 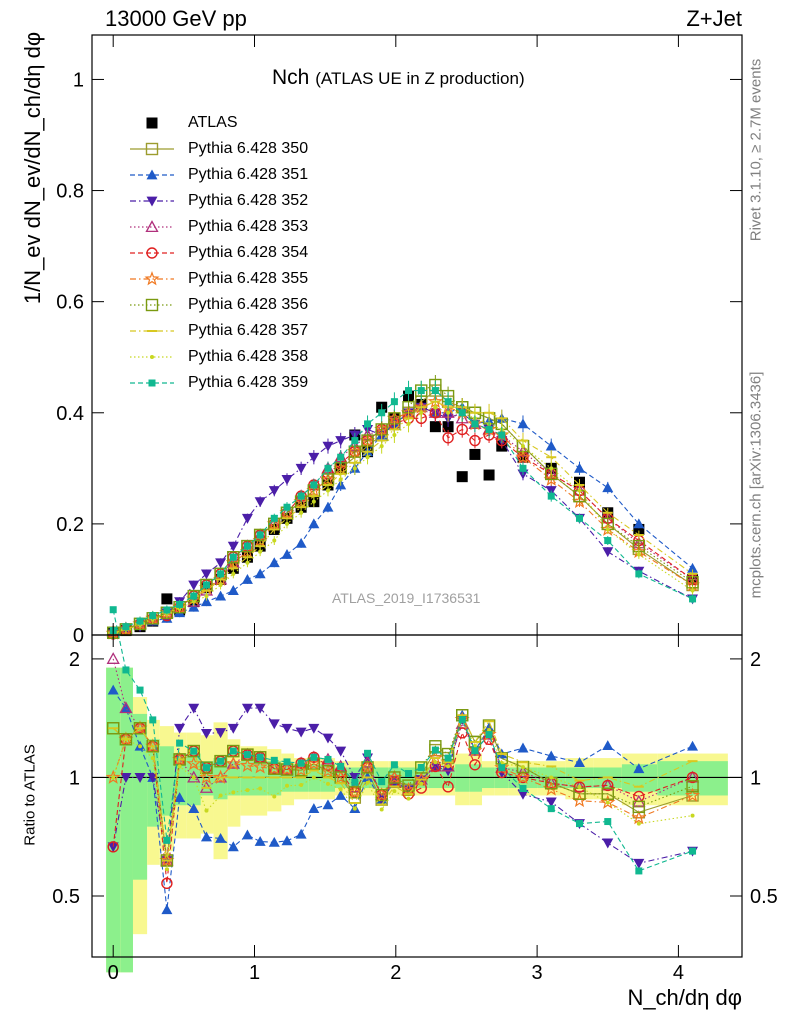 What do you see at coordinates (248, 226) in the screenshot?
I see `legend-label: Pythia 6.428 353` at bounding box center [248, 226].